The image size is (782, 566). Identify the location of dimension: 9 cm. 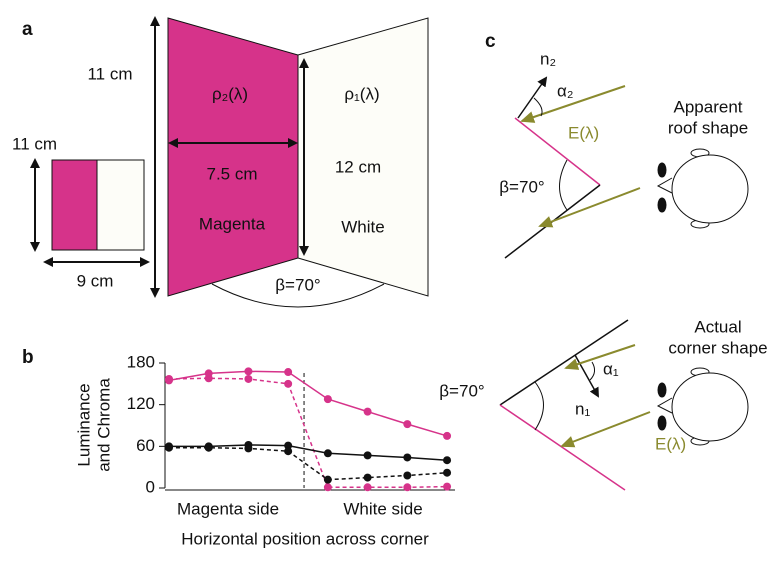
(95, 280).